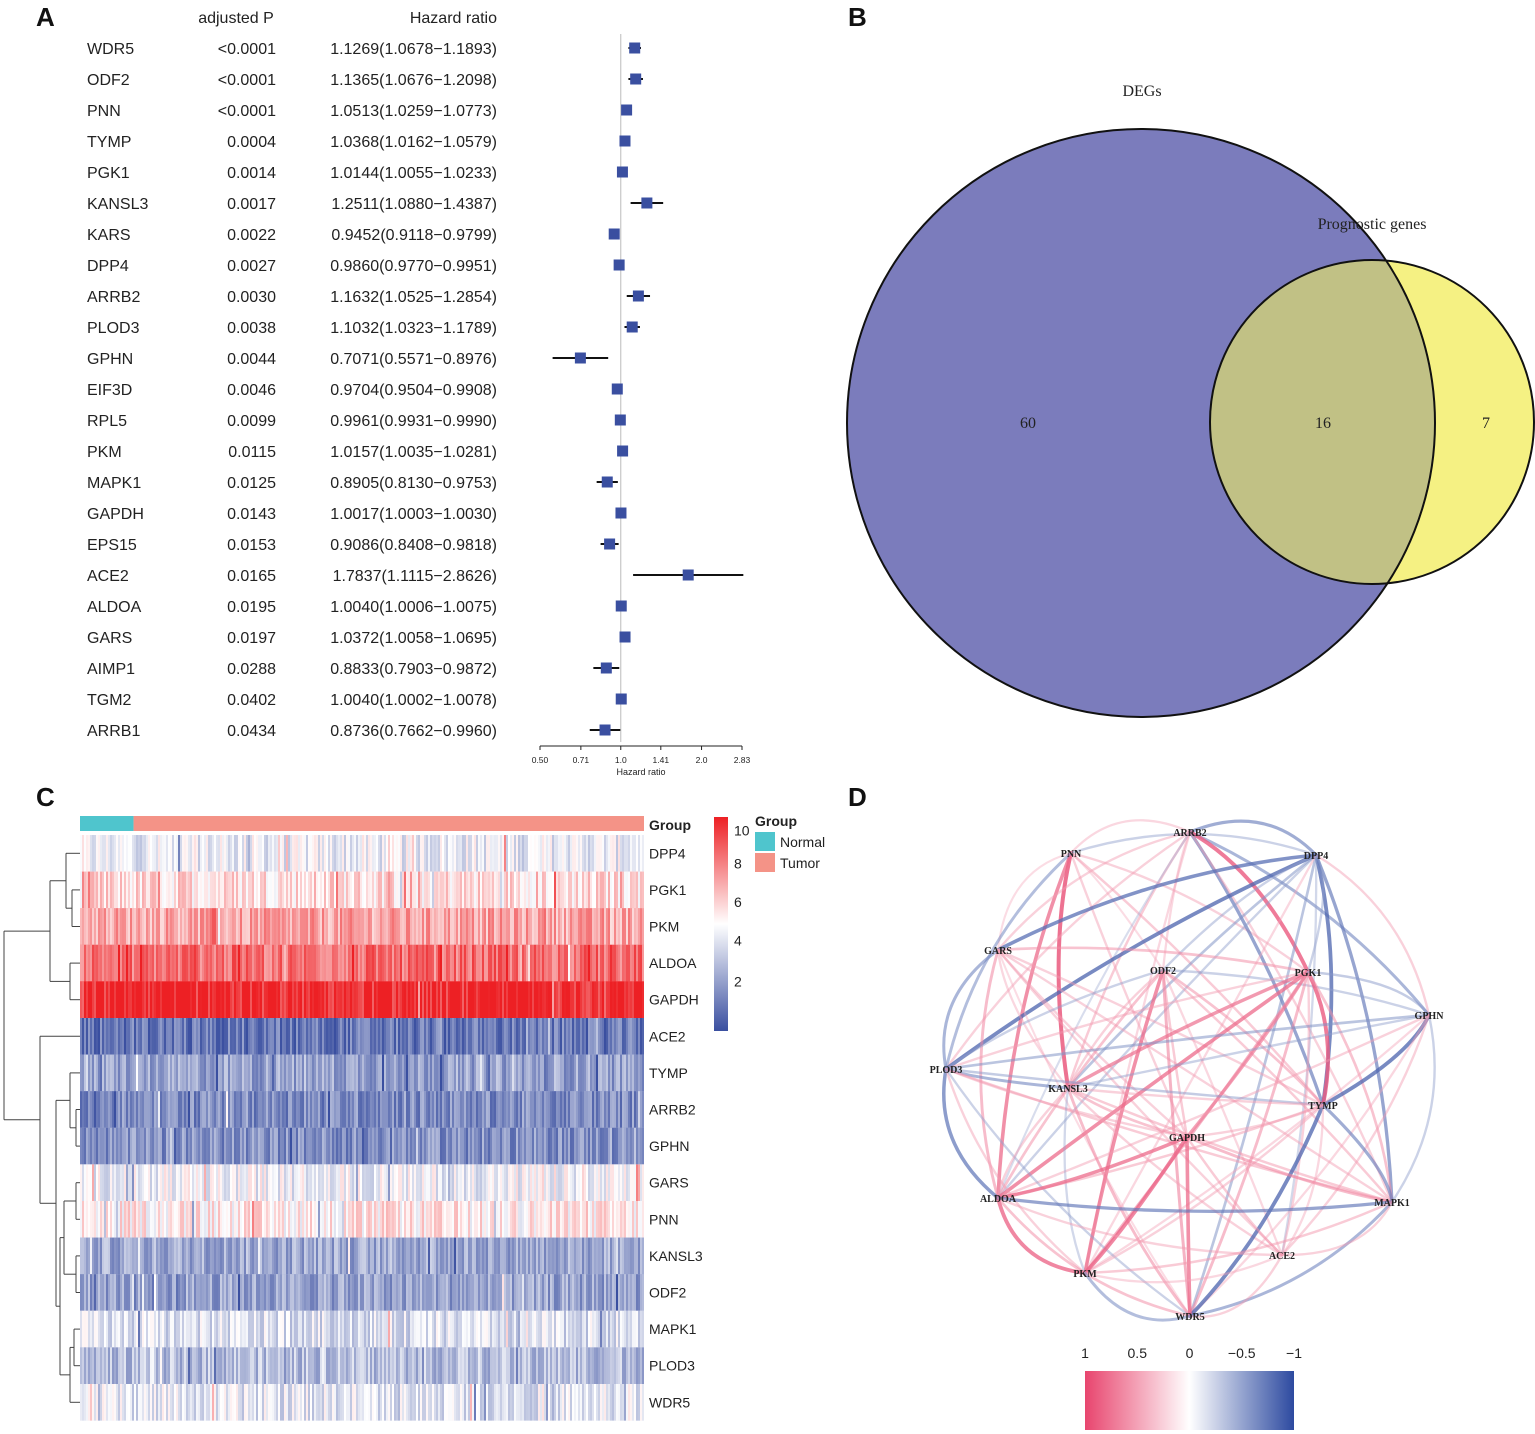  What do you see at coordinates (114, 483) in the screenshot?
I see `gene-label: MAPK1` at bounding box center [114, 483].